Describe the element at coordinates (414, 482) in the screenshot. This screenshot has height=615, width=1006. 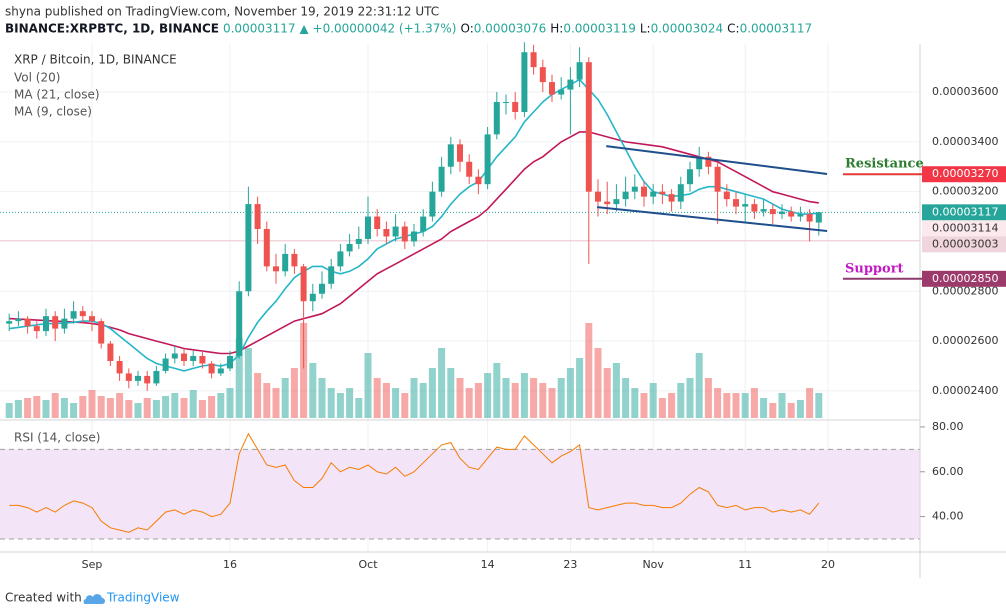
I see `rsi-line` at that location.